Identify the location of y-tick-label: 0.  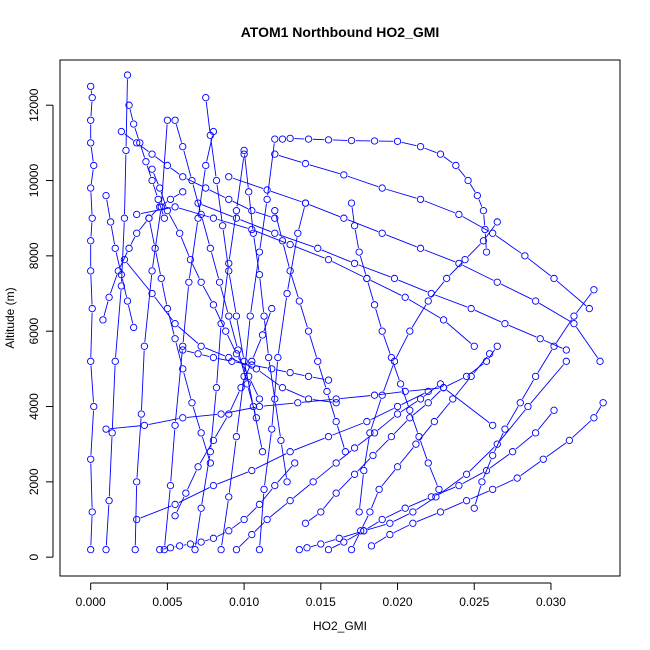
(34, 557).